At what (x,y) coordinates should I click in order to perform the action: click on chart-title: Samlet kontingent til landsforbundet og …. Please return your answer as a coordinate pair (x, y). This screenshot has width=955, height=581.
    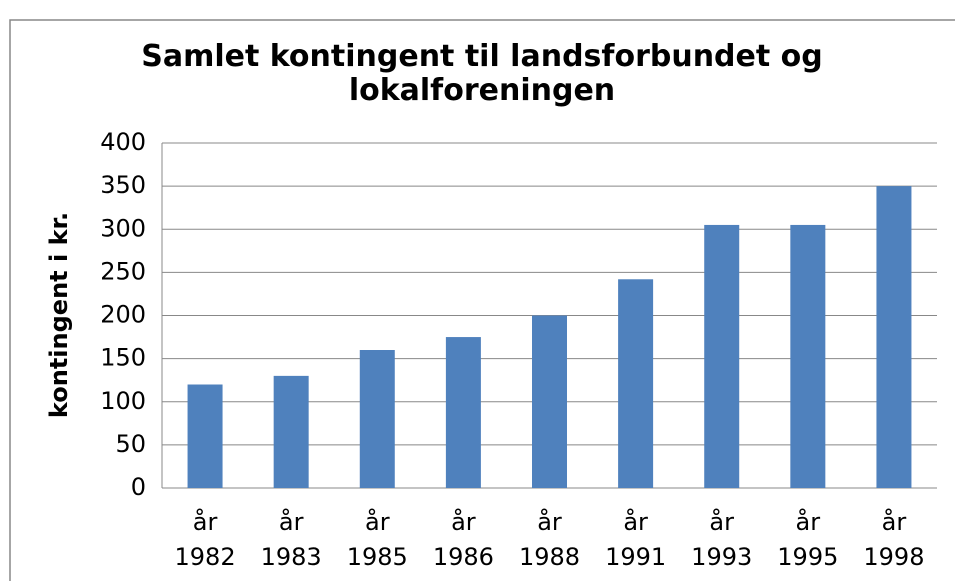
    Looking at the image, I should click on (482, 73).